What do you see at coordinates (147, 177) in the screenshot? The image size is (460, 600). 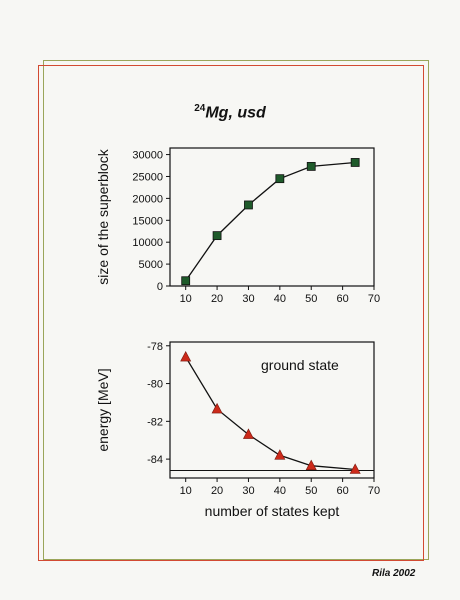 I see `y-tick-label: 25000` at bounding box center [147, 177].